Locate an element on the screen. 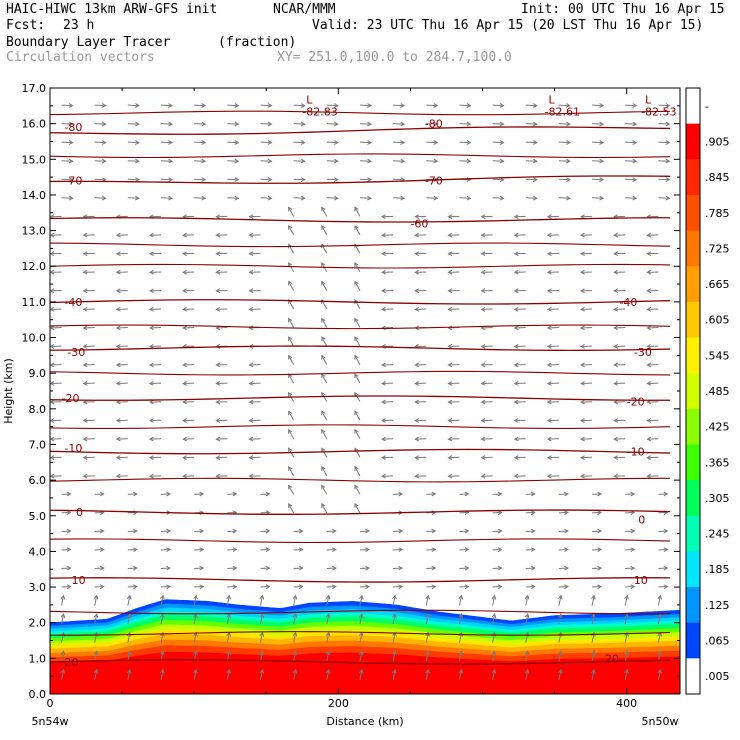 This screenshot has width=740, height=740. field-name: Boundary Layer Tracer is located at coordinates (88, 42).